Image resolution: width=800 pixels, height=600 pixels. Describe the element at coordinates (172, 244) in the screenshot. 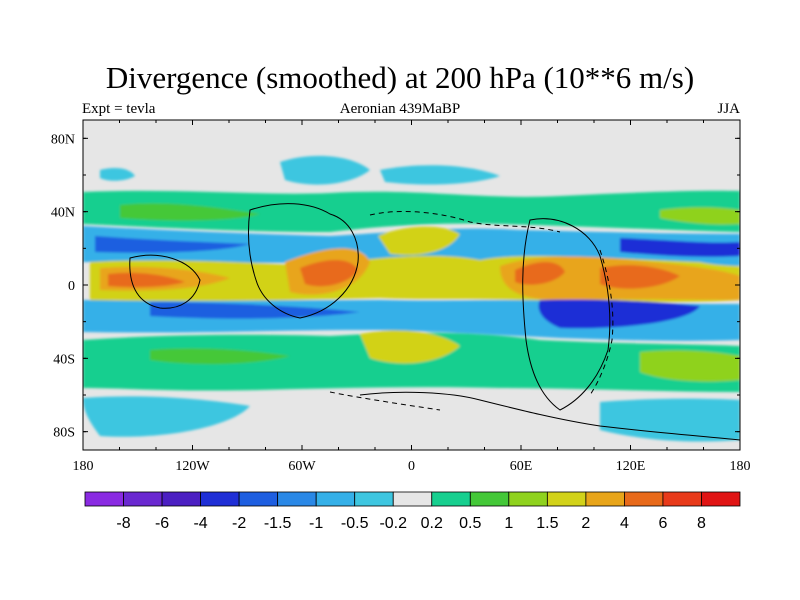

I see `field-north-darkblue-core` at that location.